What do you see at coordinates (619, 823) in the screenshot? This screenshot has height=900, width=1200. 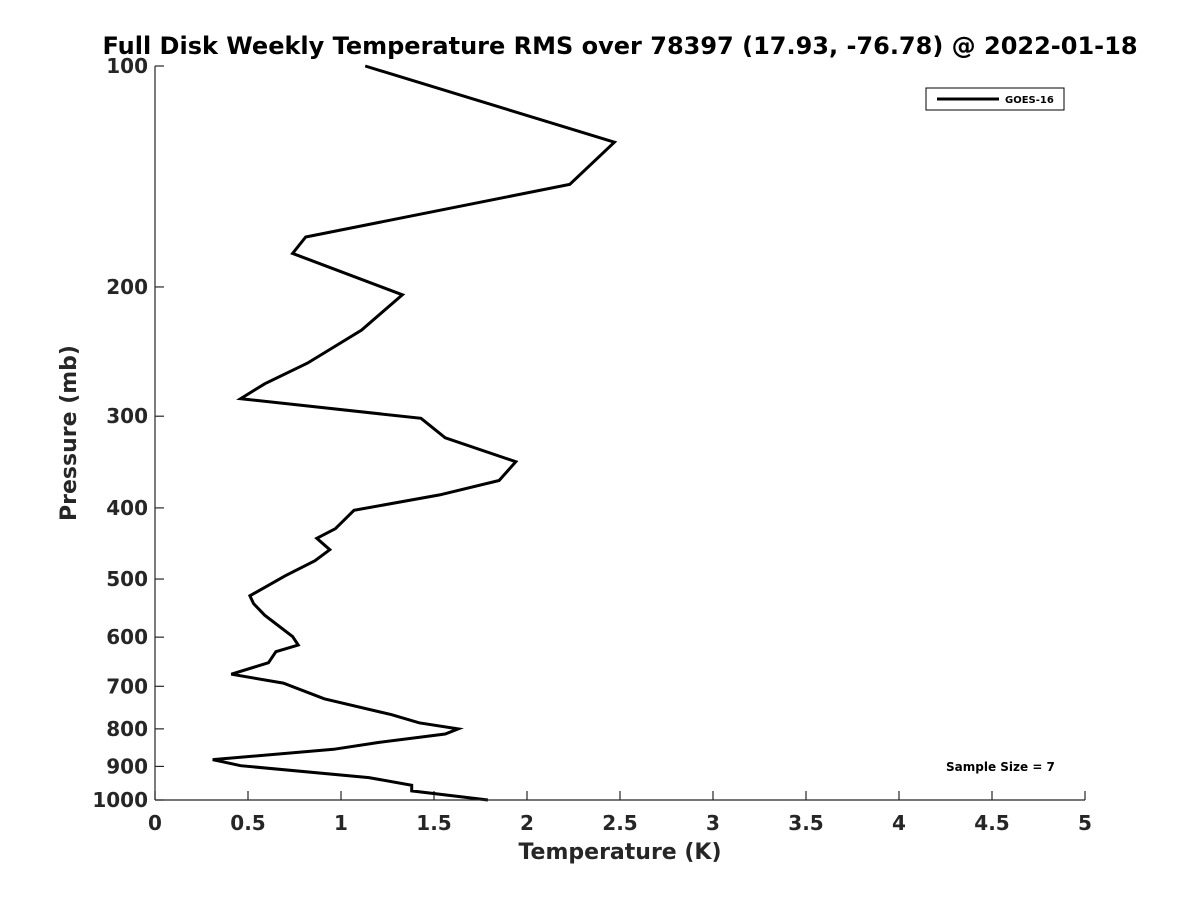 I see `x-tick-label: 2.5` at bounding box center [619, 823].